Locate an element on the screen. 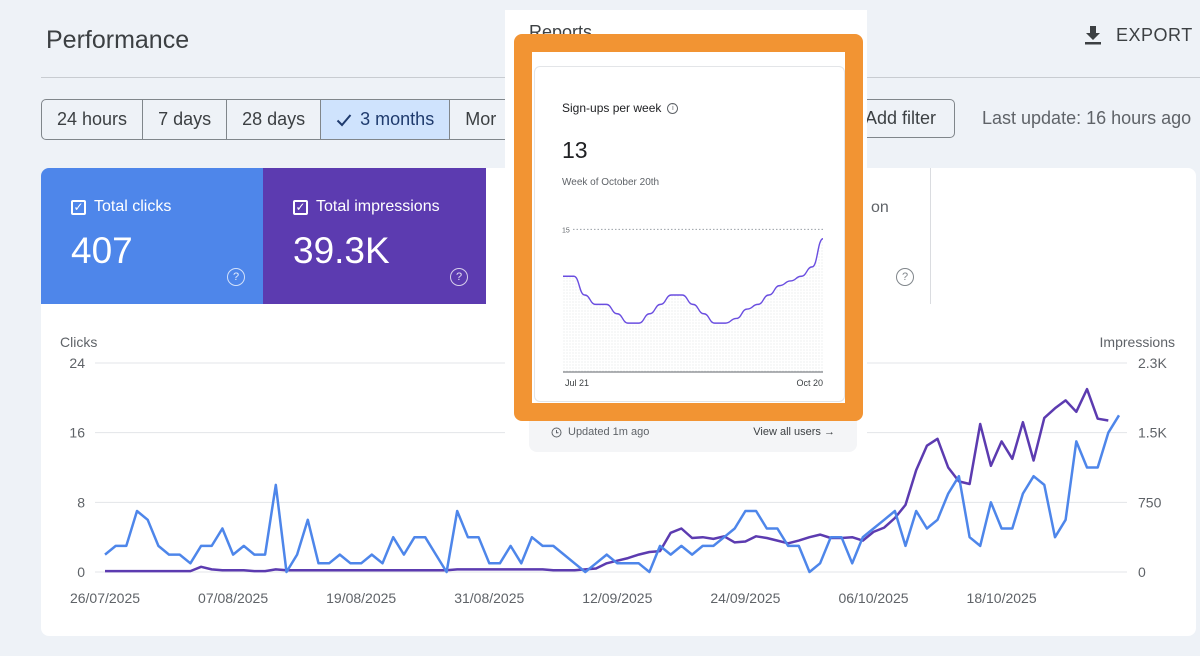 The image size is (1200, 656). right-tick-label: 0 is located at coordinates (1142, 572).